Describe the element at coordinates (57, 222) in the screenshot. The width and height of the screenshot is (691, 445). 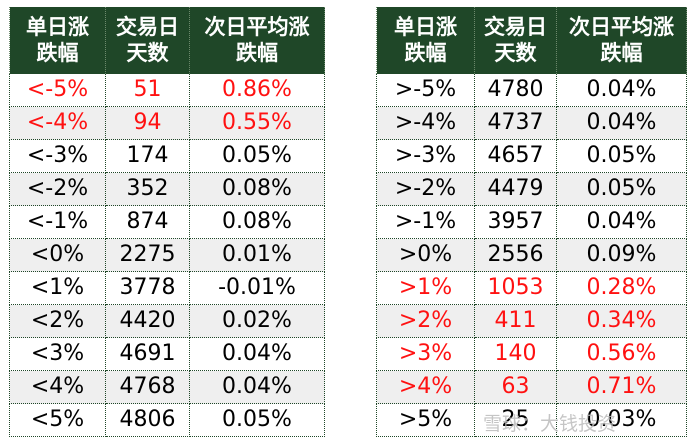
I see `cell-daily-change: <-1%` at that location.